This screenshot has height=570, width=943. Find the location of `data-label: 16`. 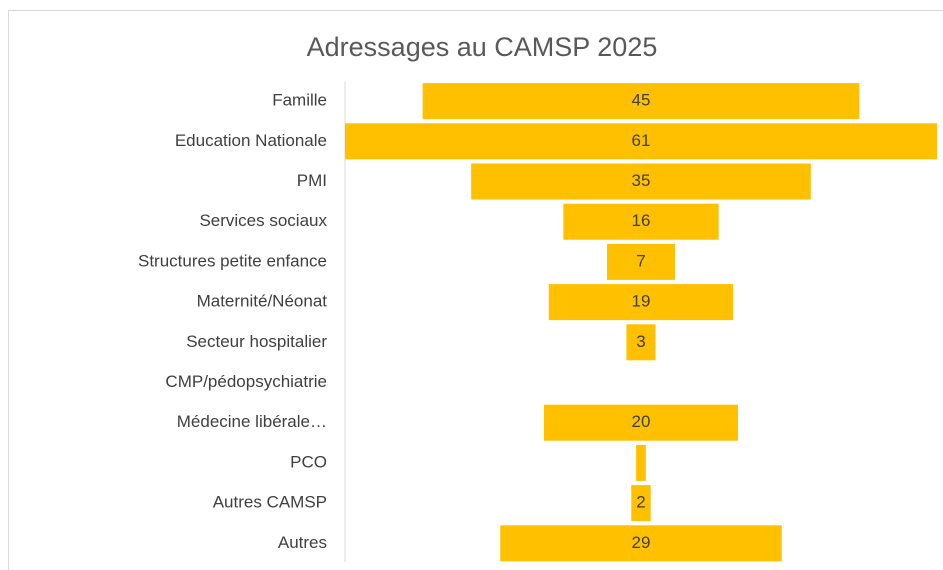

data-label: 16 is located at coordinates (641, 220).